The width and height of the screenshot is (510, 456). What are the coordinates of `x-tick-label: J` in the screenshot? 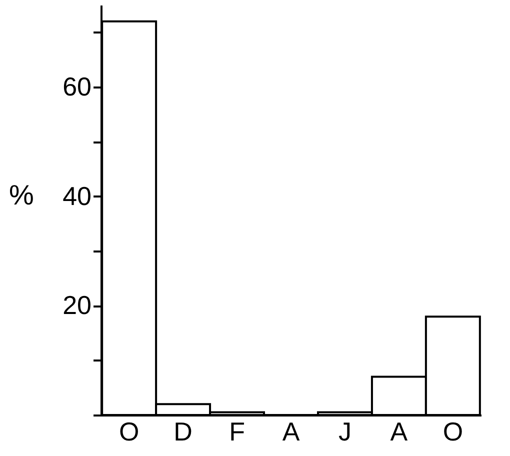 It's located at (345, 431).